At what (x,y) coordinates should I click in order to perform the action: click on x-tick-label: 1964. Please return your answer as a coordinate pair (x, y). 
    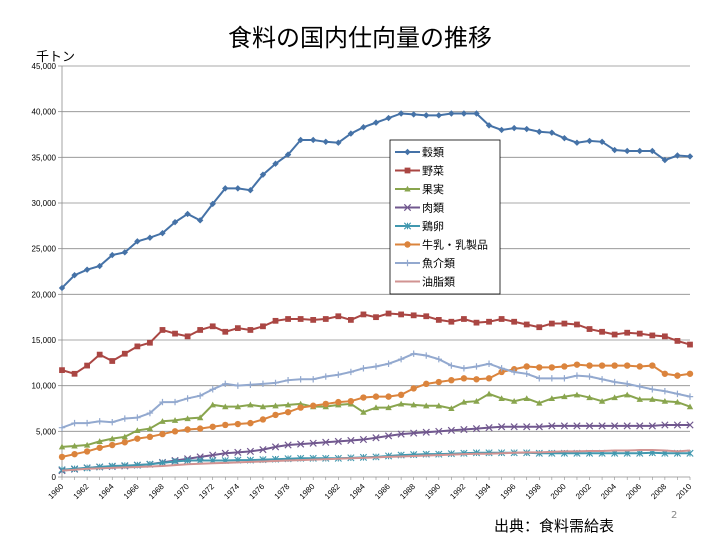
    Looking at the image, I should click on (106, 491).